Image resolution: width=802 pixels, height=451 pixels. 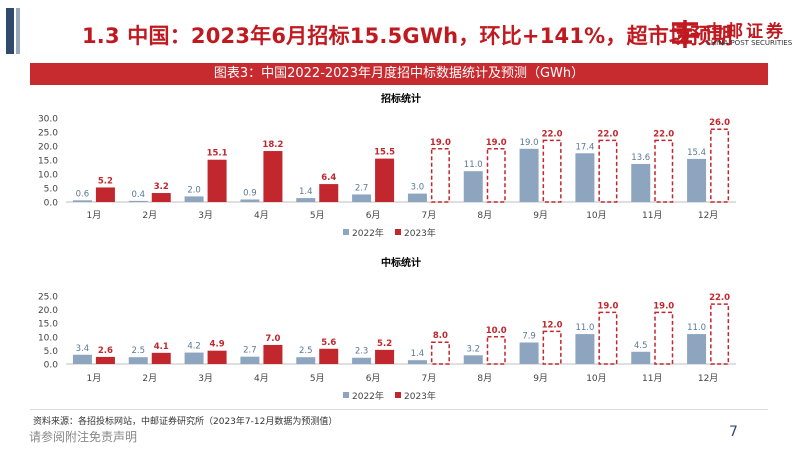 I want to click on data-label-2022: 3.4, so click(x=83, y=349).